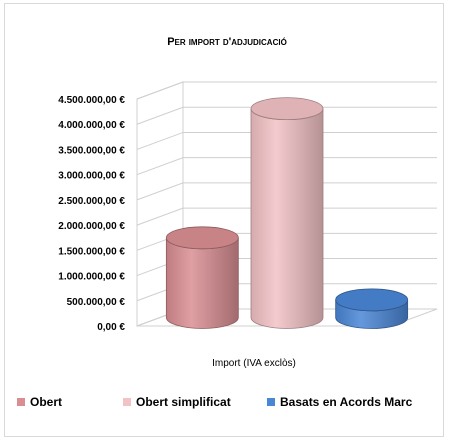  I want to click on y-tick-label: 0,00 €, so click(111, 327).